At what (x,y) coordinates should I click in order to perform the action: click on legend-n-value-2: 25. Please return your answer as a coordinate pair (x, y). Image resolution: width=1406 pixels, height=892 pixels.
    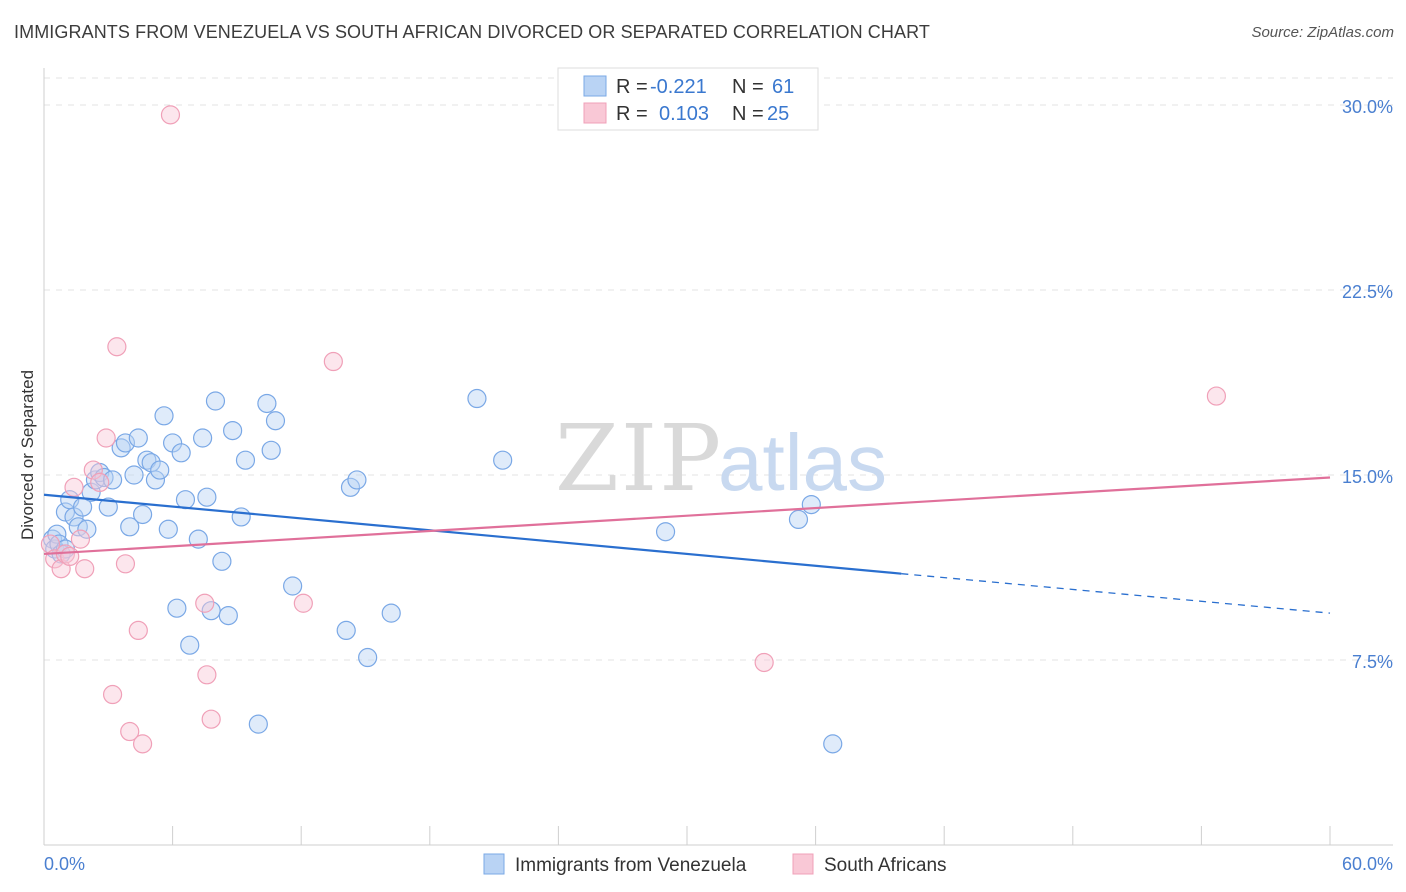
    Looking at the image, I should click on (778, 114).